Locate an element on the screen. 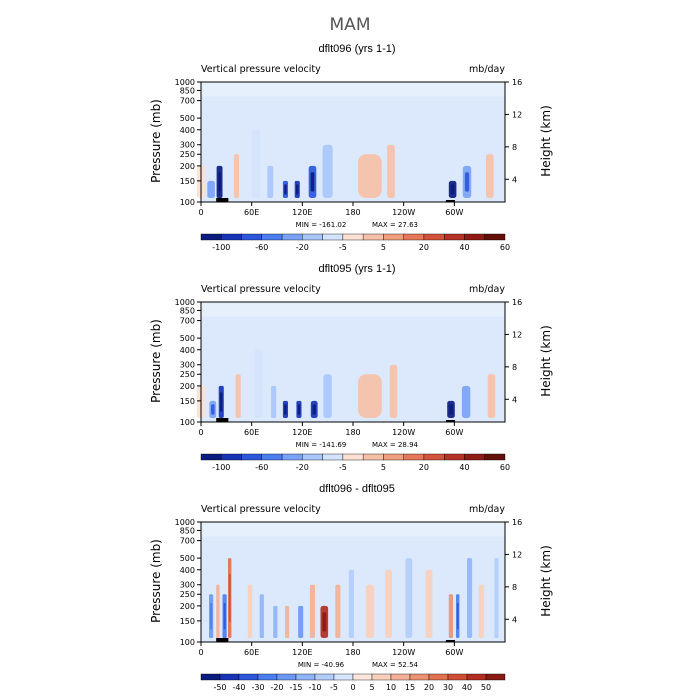  panel-3-colorbar-label: -10 is located at coordinates (314, 687).